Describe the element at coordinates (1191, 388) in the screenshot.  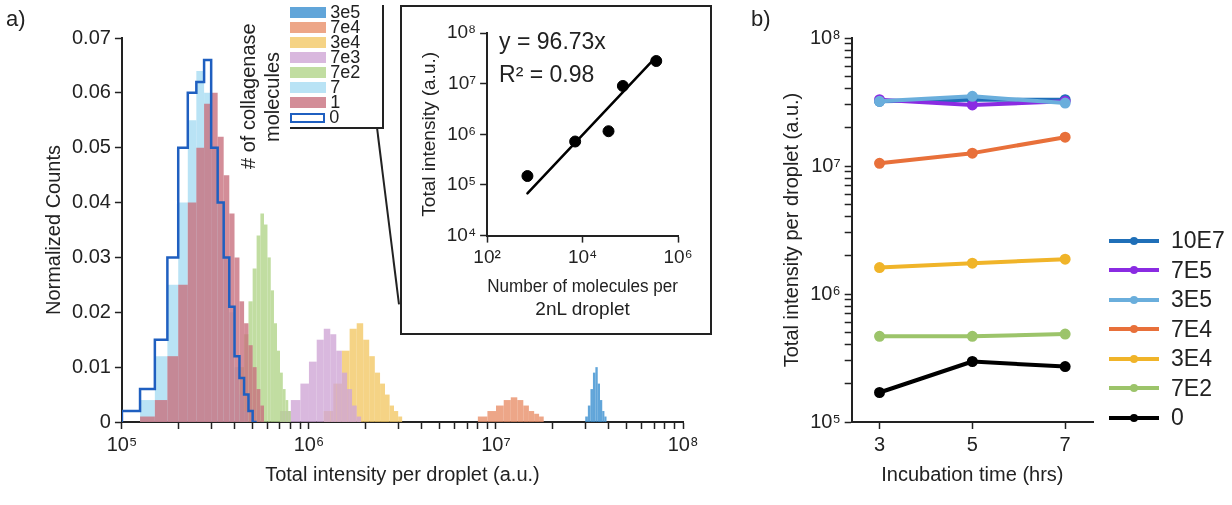
I see `legend-label: 7E2` at that location.